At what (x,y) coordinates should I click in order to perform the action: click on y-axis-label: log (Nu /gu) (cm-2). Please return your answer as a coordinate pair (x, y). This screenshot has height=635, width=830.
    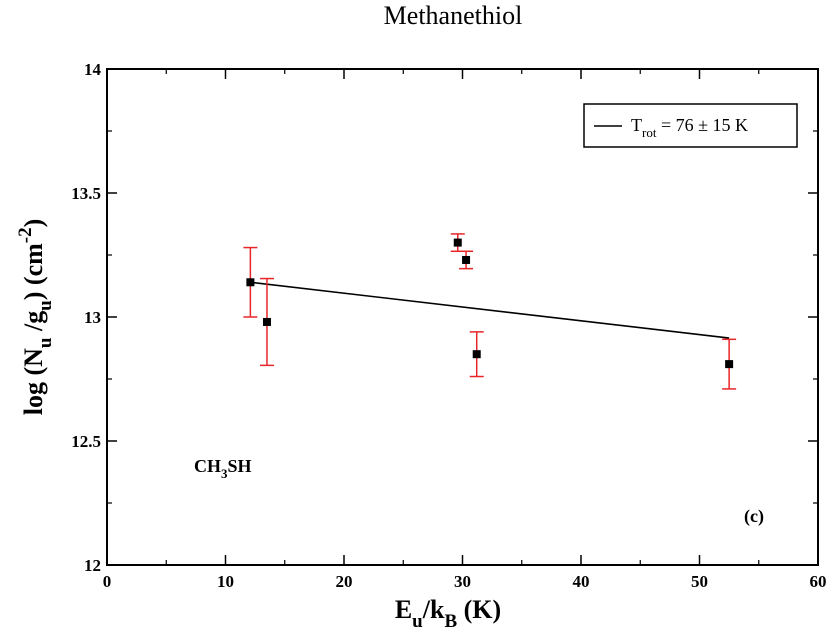
    Looking at the image, I should click on (35, 317).